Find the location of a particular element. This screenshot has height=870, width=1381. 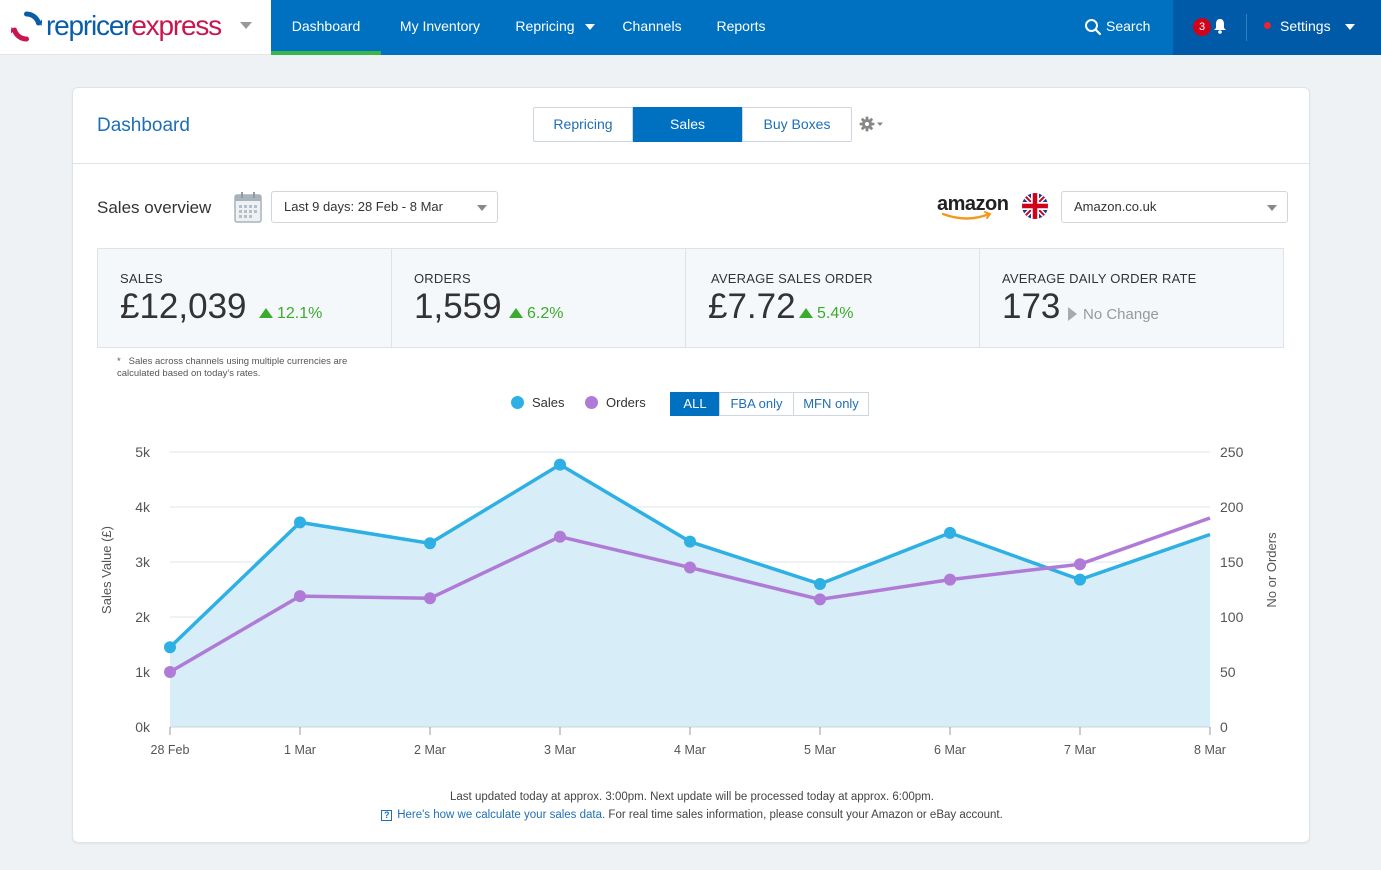

x-axis-label: 28 Feb is located at coordinates (170, 750).